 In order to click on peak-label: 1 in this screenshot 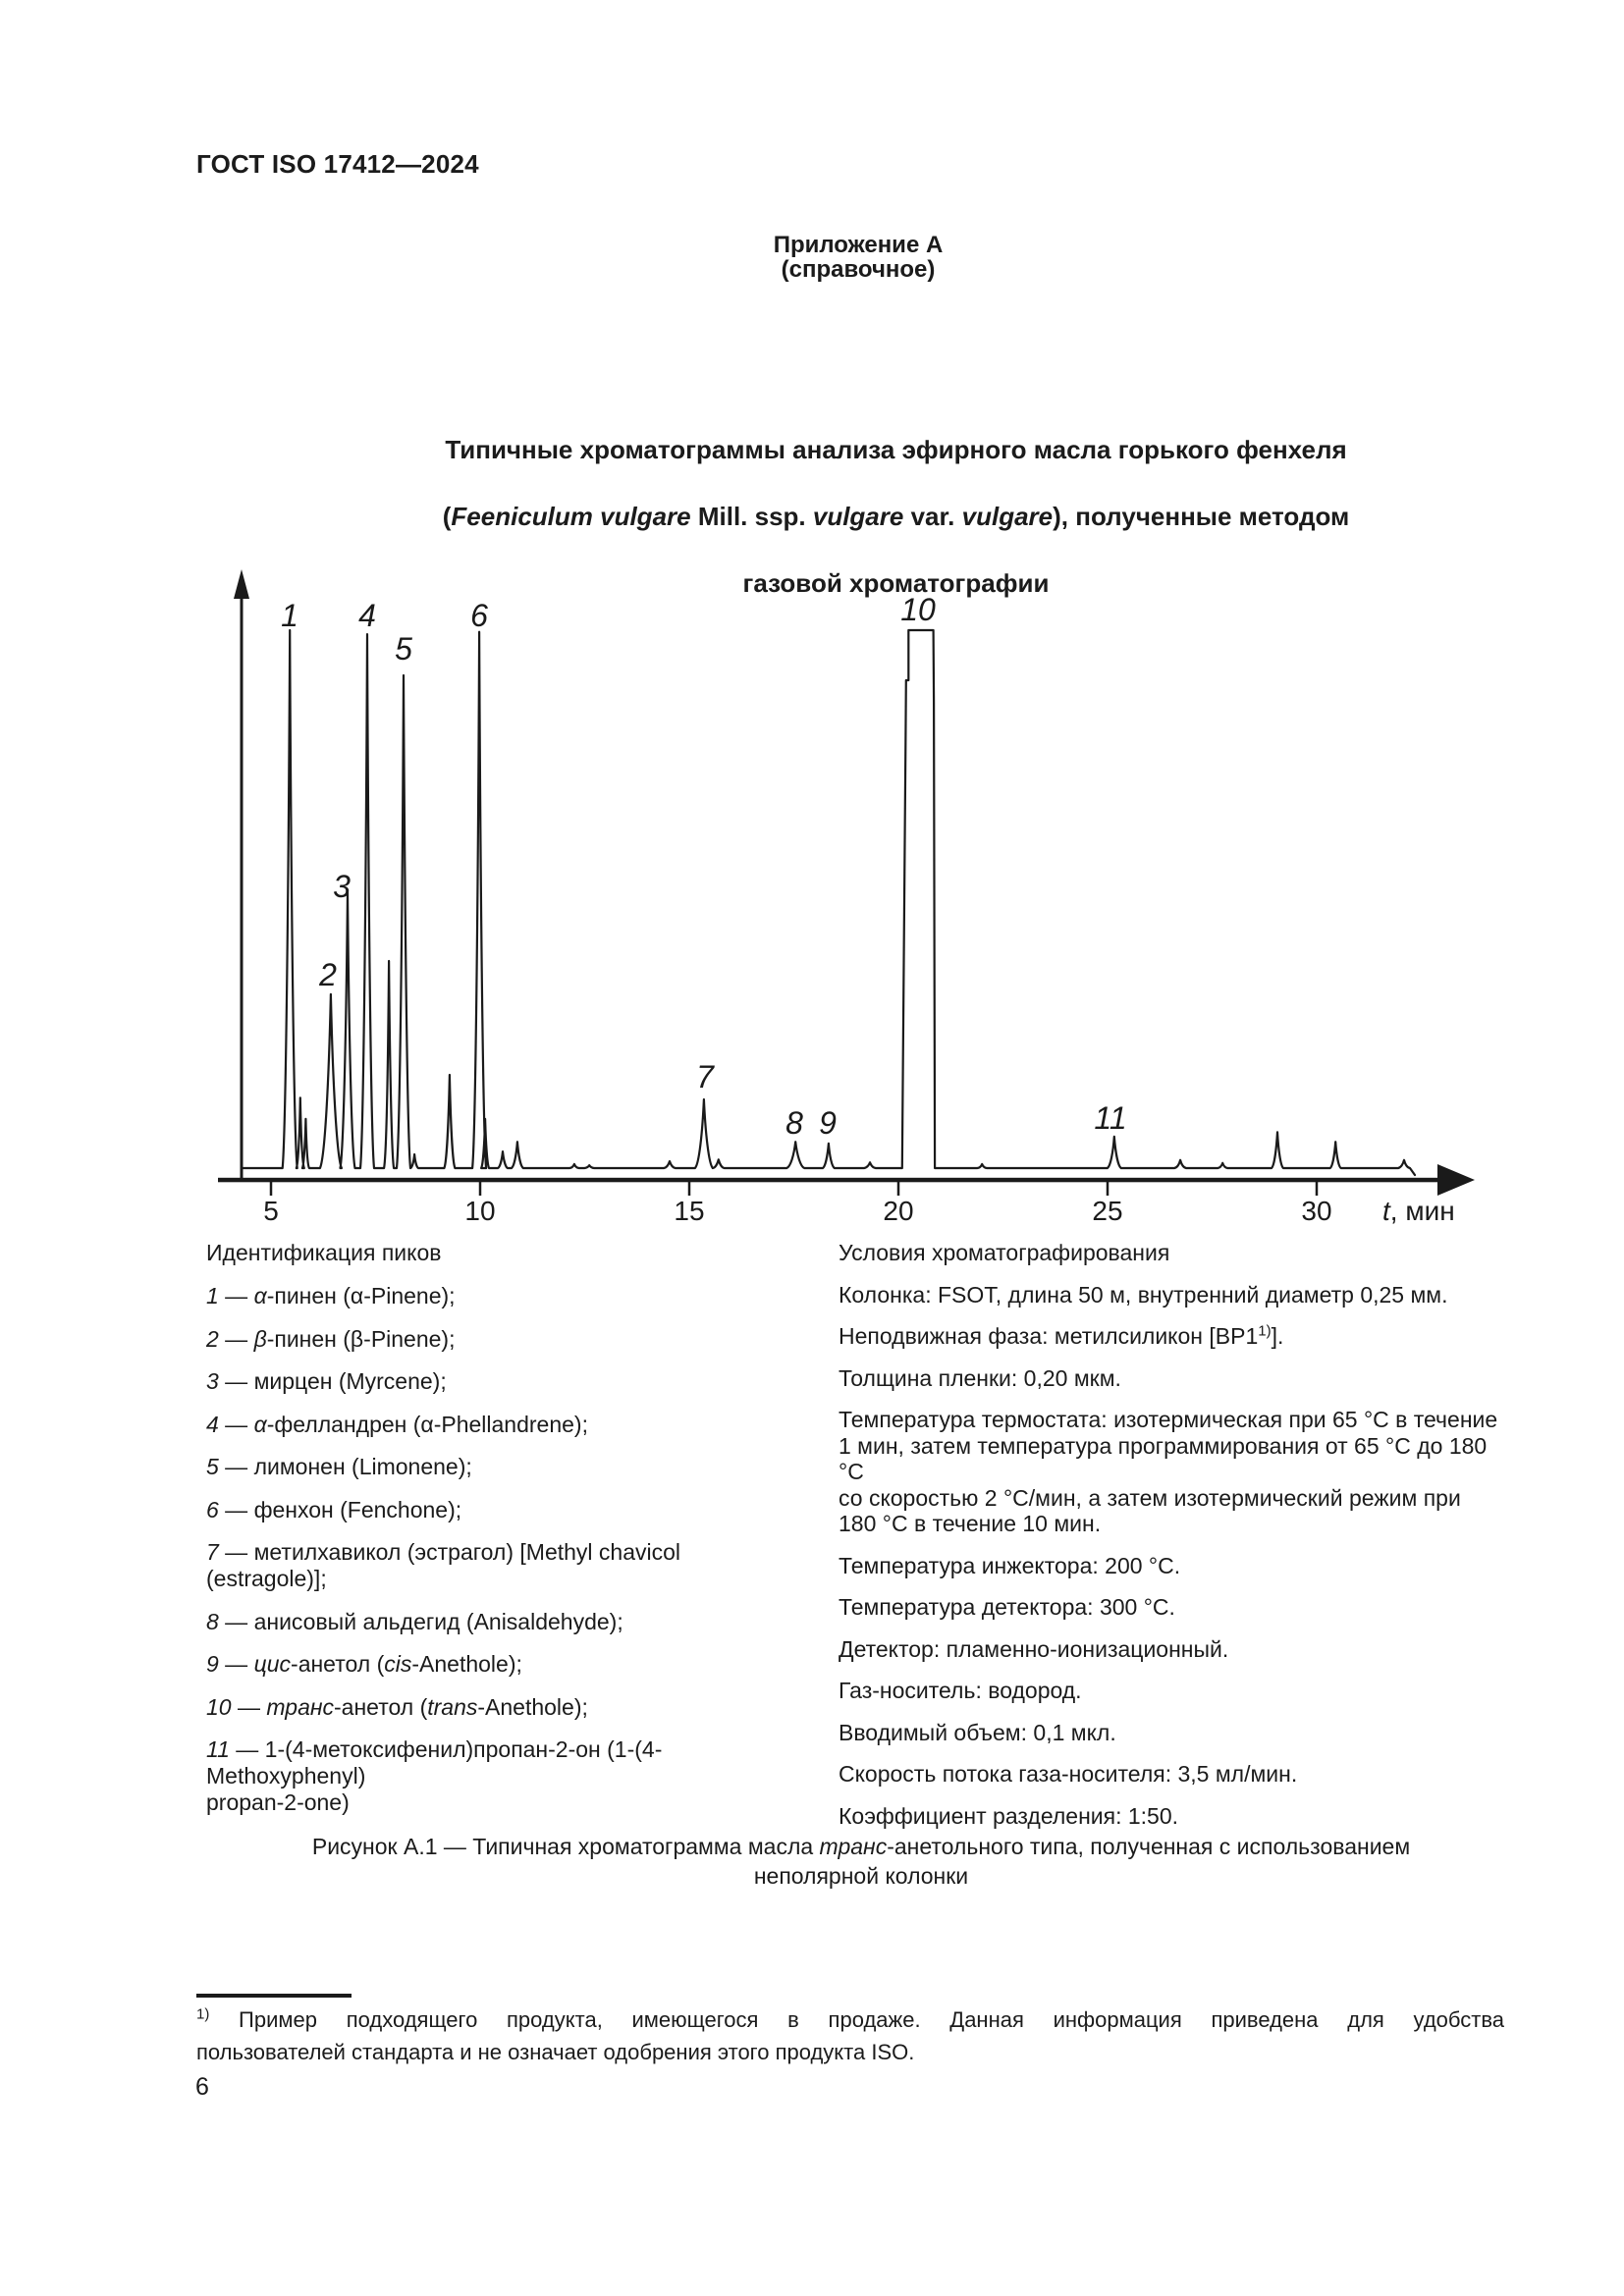, I will do `click(289, 615)`.